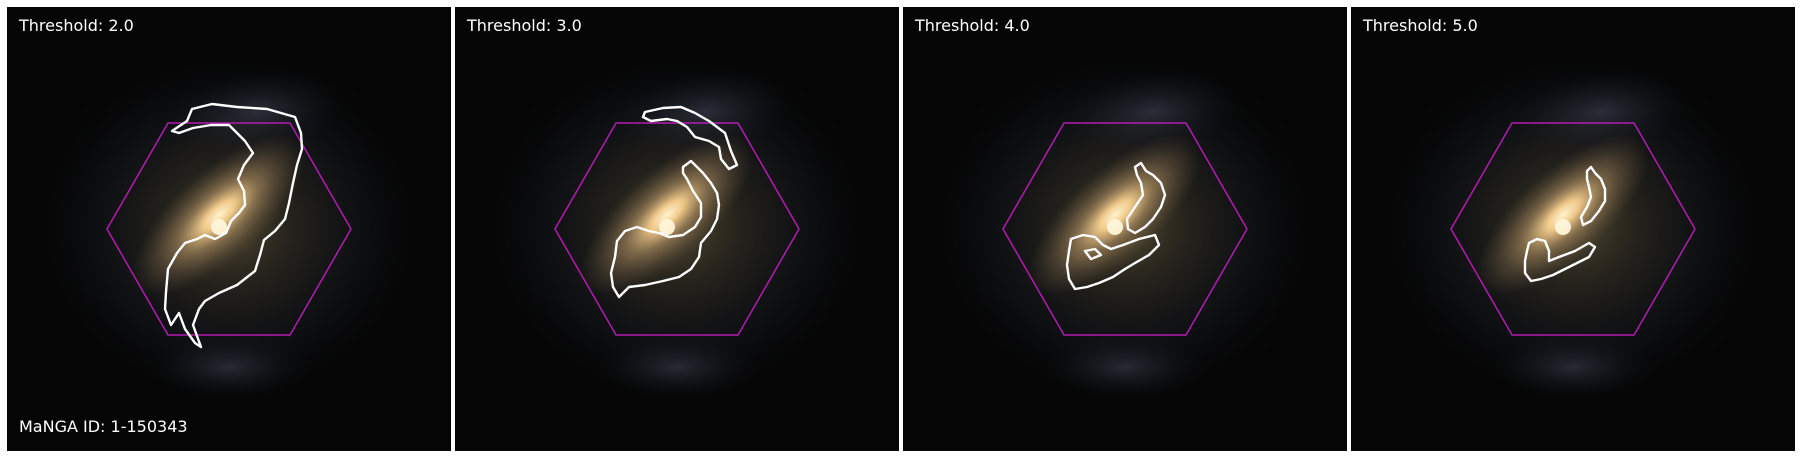 The width and height of the screenshot is (1800, 457). What do you see at coordinates (1420, 25) in the screenshot?
I see `threshold-label: Threshold: 5.0` at bounding box center [1420, 25].